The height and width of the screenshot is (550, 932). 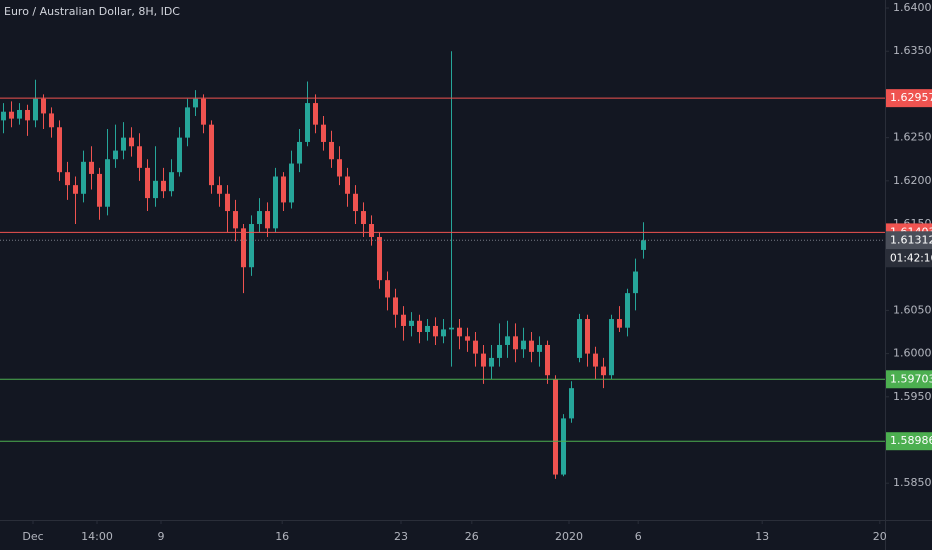 What do you see at coordinates (762, 536) in the screenshot?
I see `x-tick-label: 13` at bounding box center [762, 536].